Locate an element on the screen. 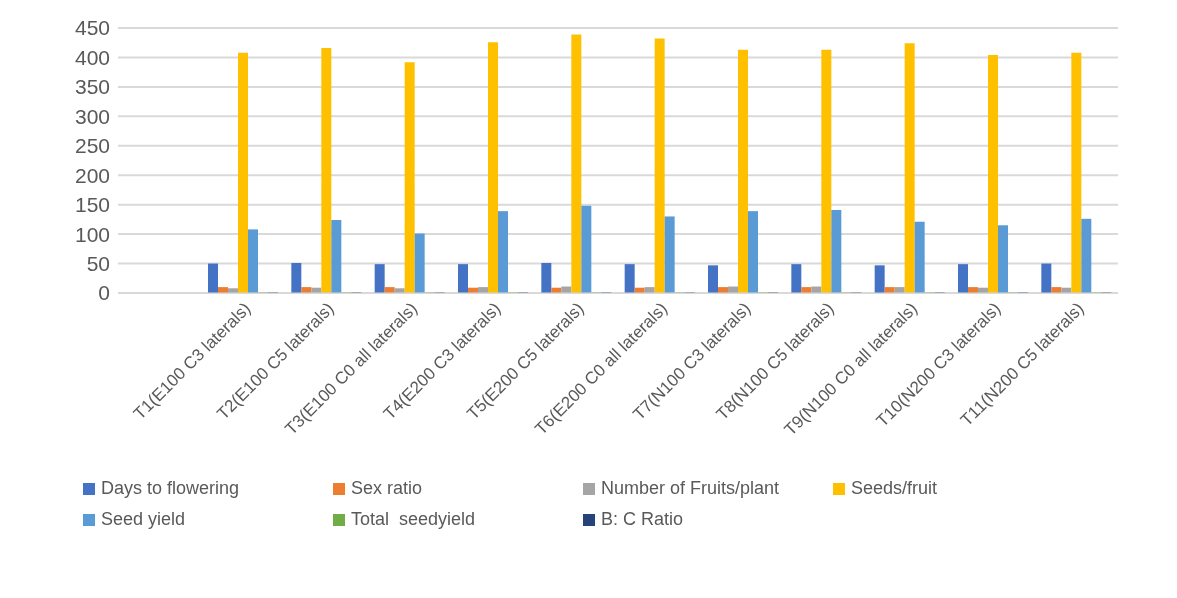 The width and height of the screenshot is (1177, 598). legend-label: Seed yield is located at coordinates (143, 519).